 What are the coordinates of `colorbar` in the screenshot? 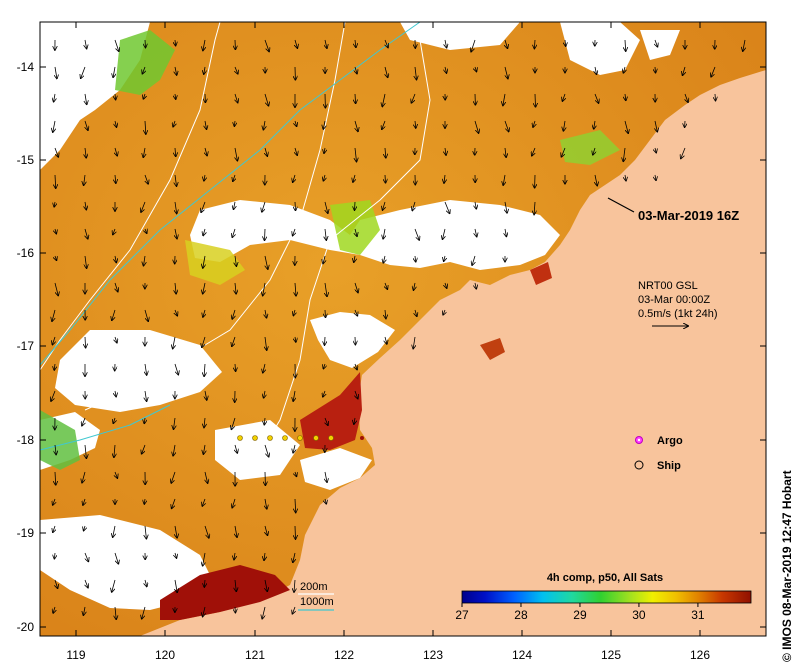 It's located at (606, 597).